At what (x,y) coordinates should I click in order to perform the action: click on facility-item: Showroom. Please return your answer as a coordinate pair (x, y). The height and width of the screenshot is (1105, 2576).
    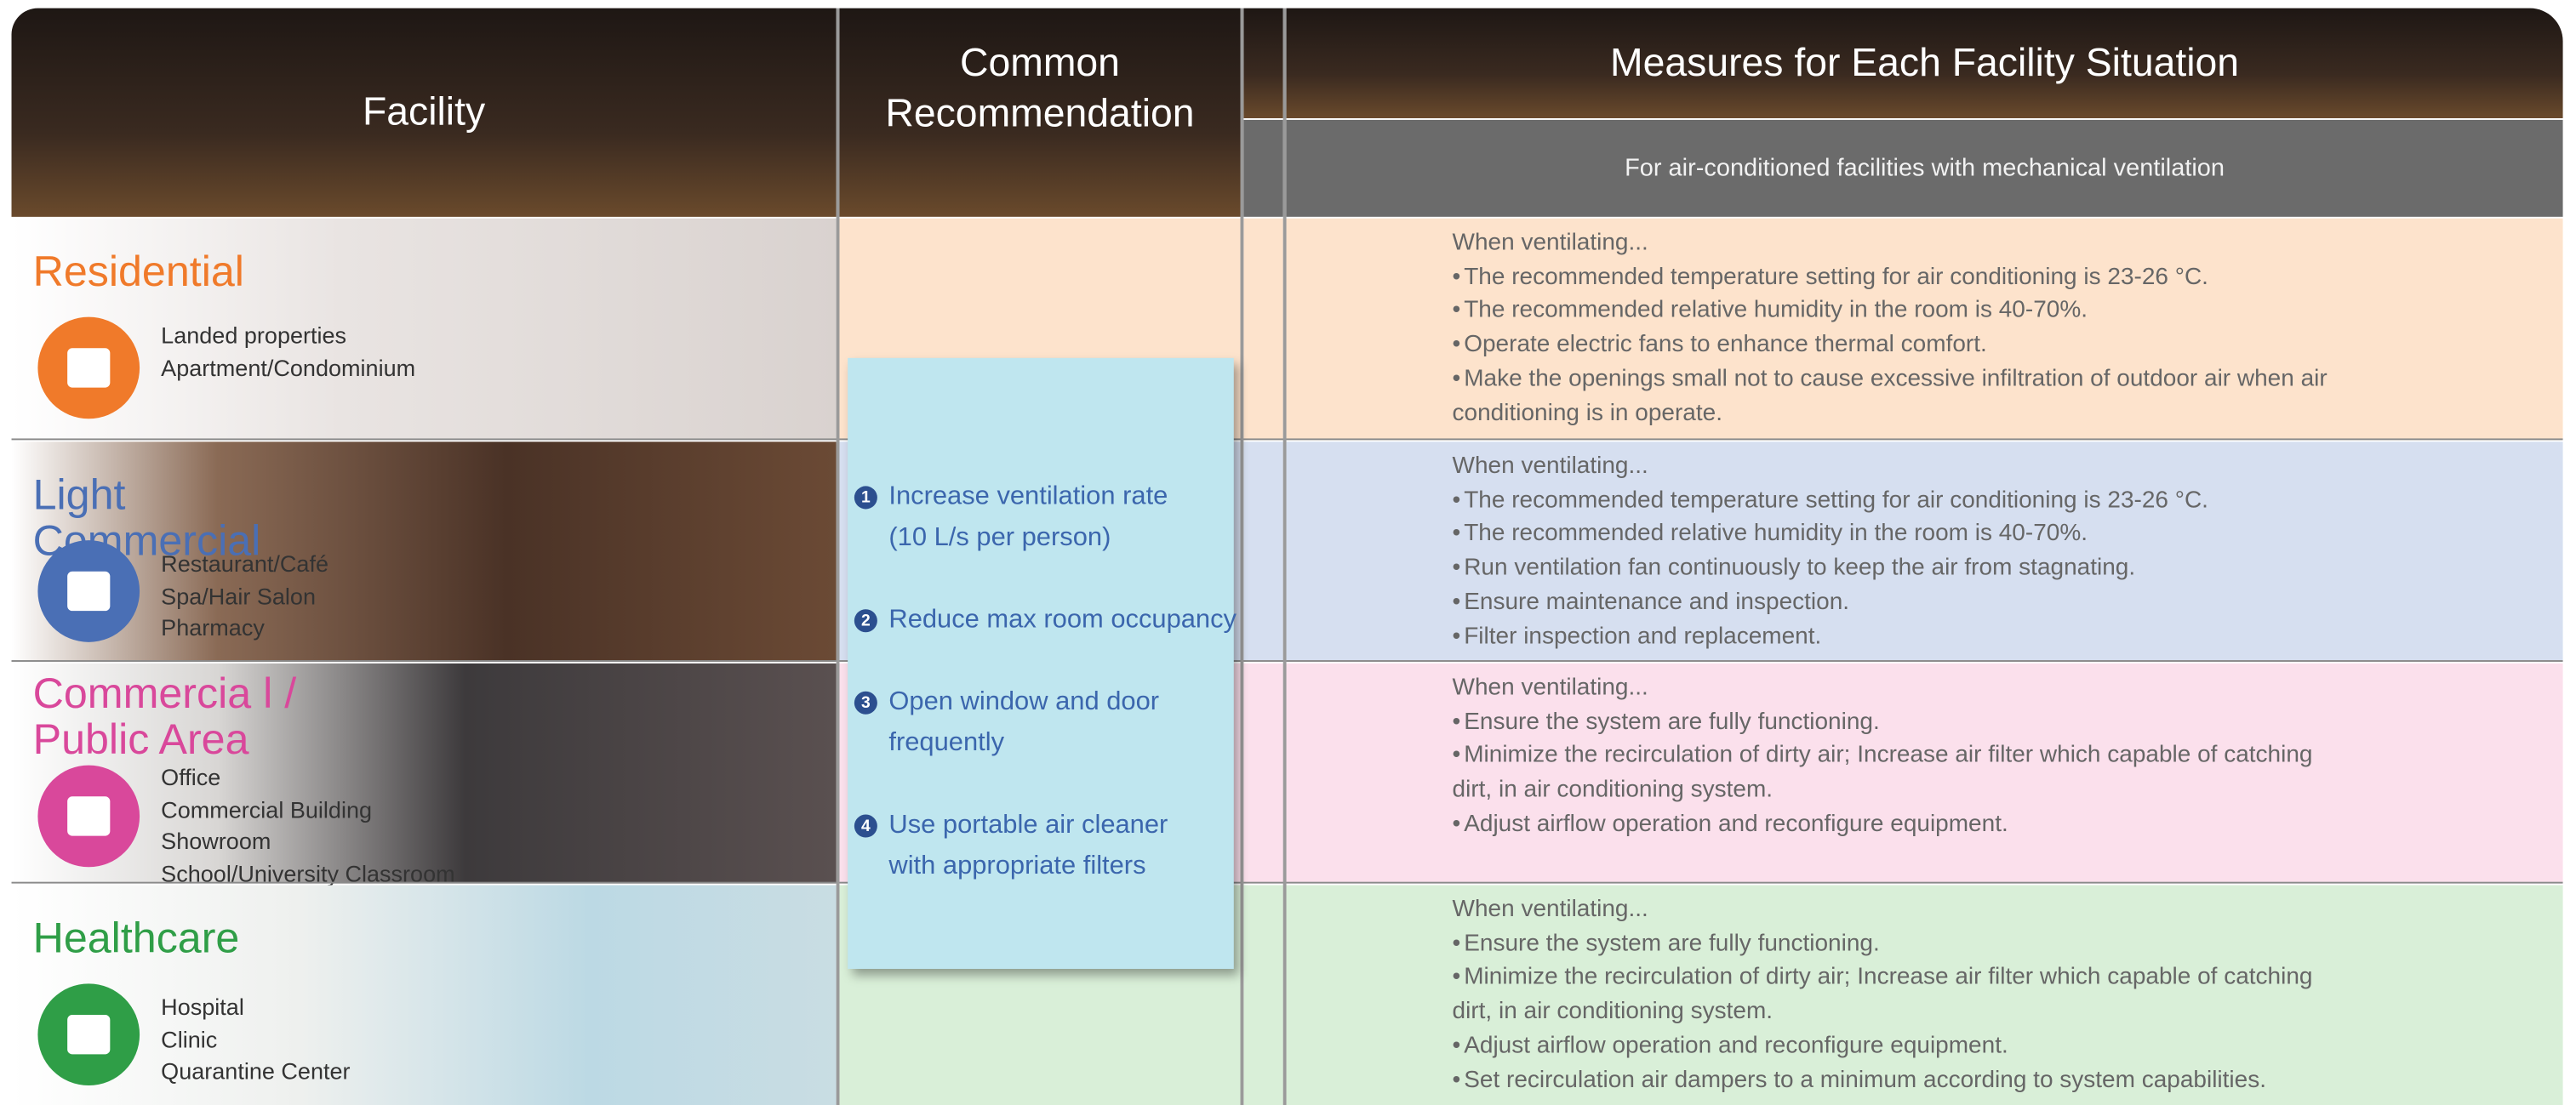
    Looking at the image, I should click on (216, 840).